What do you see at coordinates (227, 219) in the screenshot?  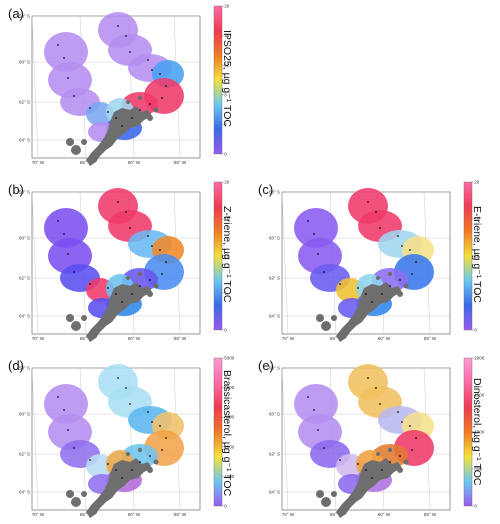 I see `colorbar-tick-label: 15` at bounding box center [227, 219].